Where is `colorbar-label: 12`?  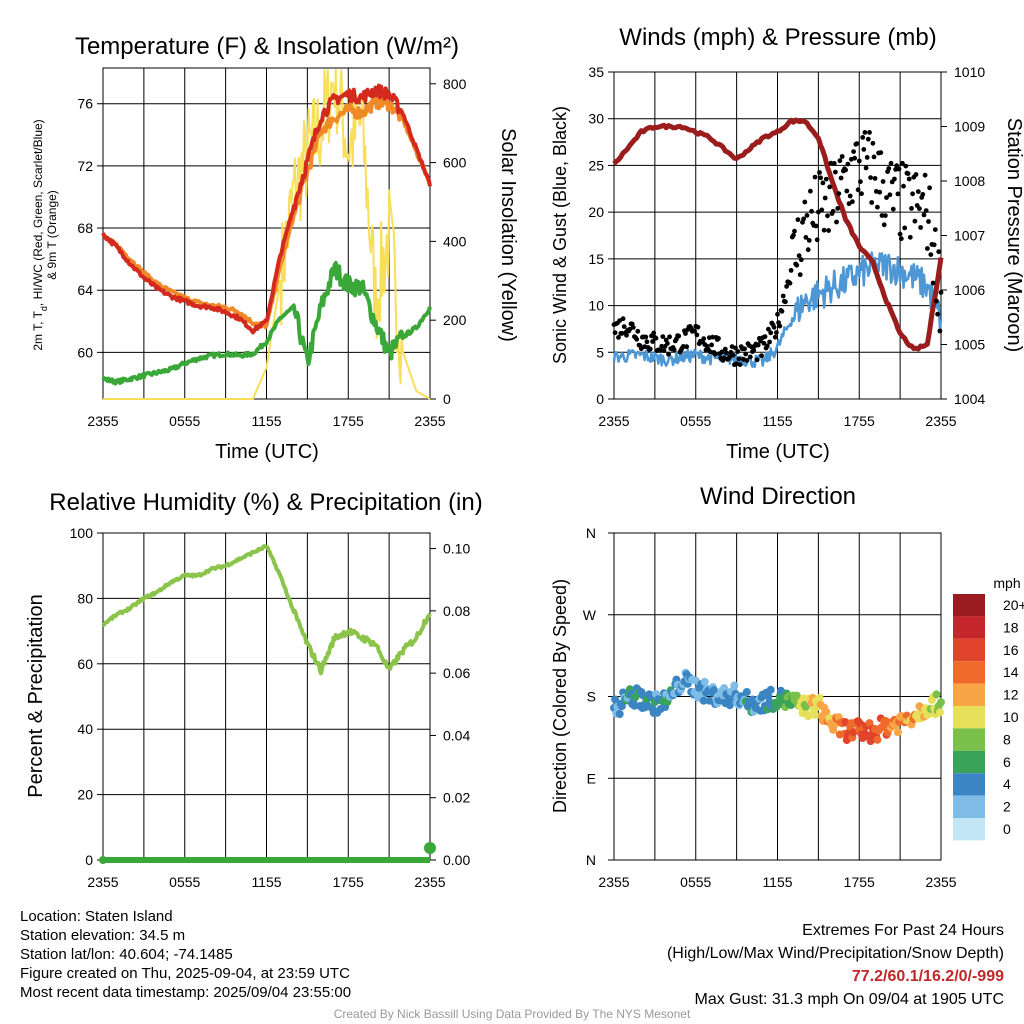
colorbar-label: 12 is located at coordinates (1011, 695).